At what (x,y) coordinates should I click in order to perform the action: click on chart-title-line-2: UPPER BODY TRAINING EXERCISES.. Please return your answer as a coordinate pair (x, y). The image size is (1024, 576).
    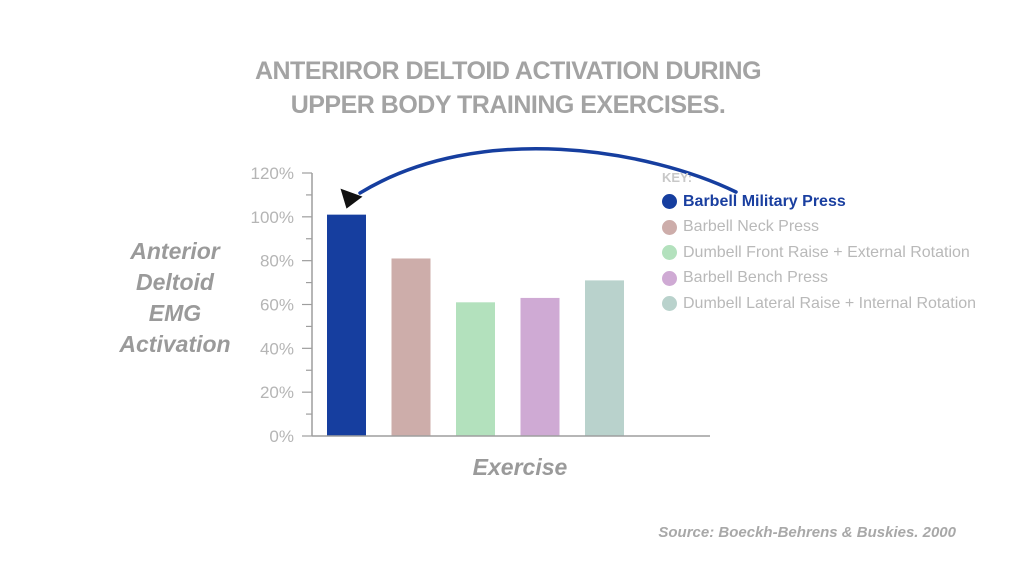
    Looking at the image, I should click on (508, 105).